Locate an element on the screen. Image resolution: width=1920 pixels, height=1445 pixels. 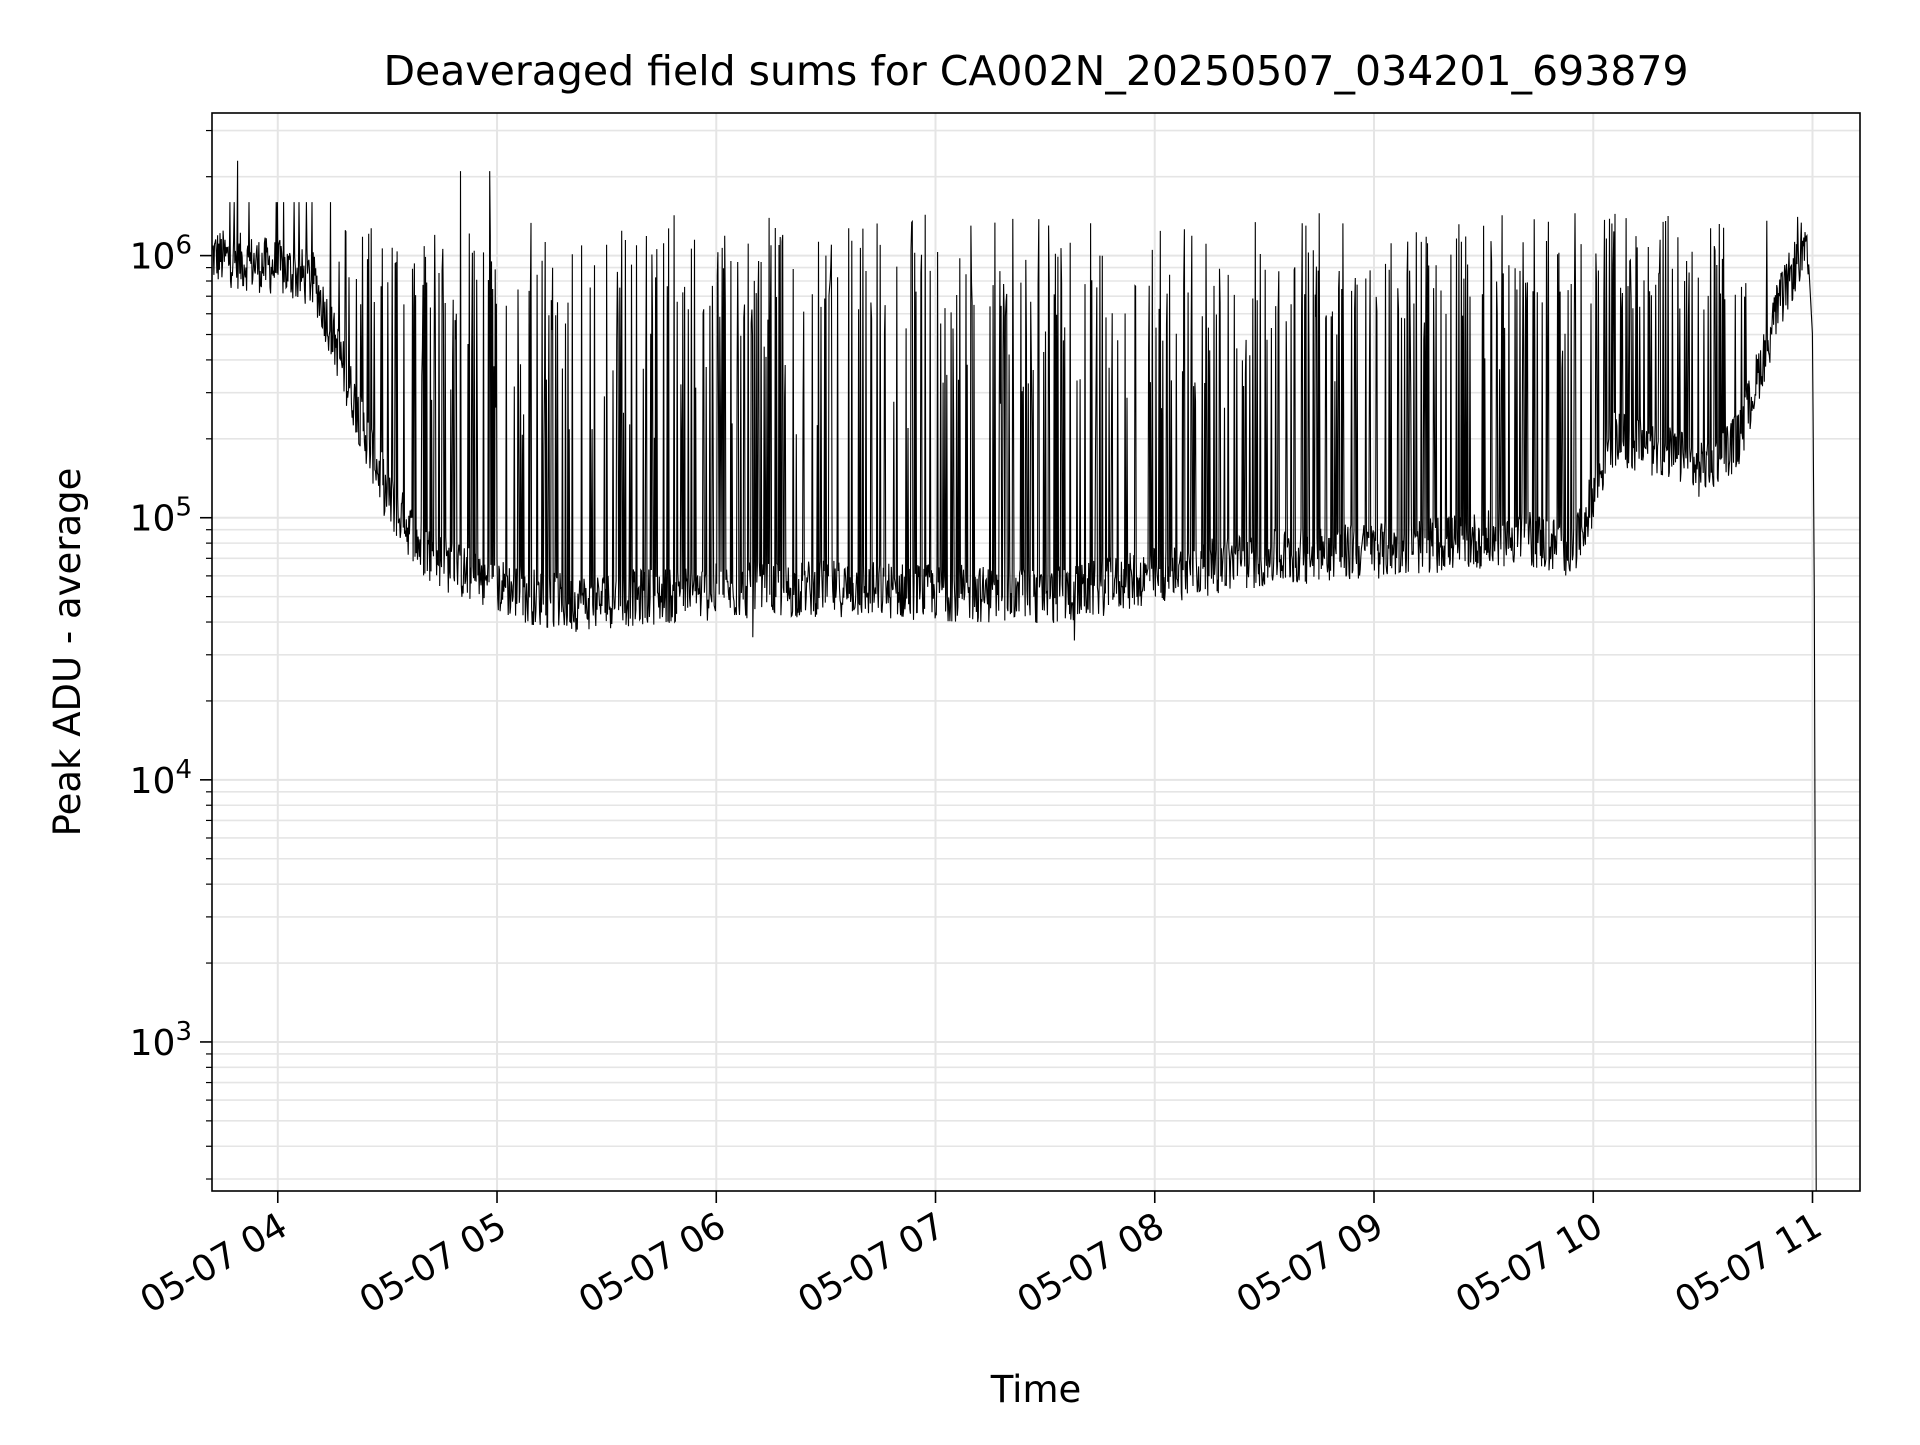
x-tick-label: 05-07 09 is located at coordinates (1310, 1263).